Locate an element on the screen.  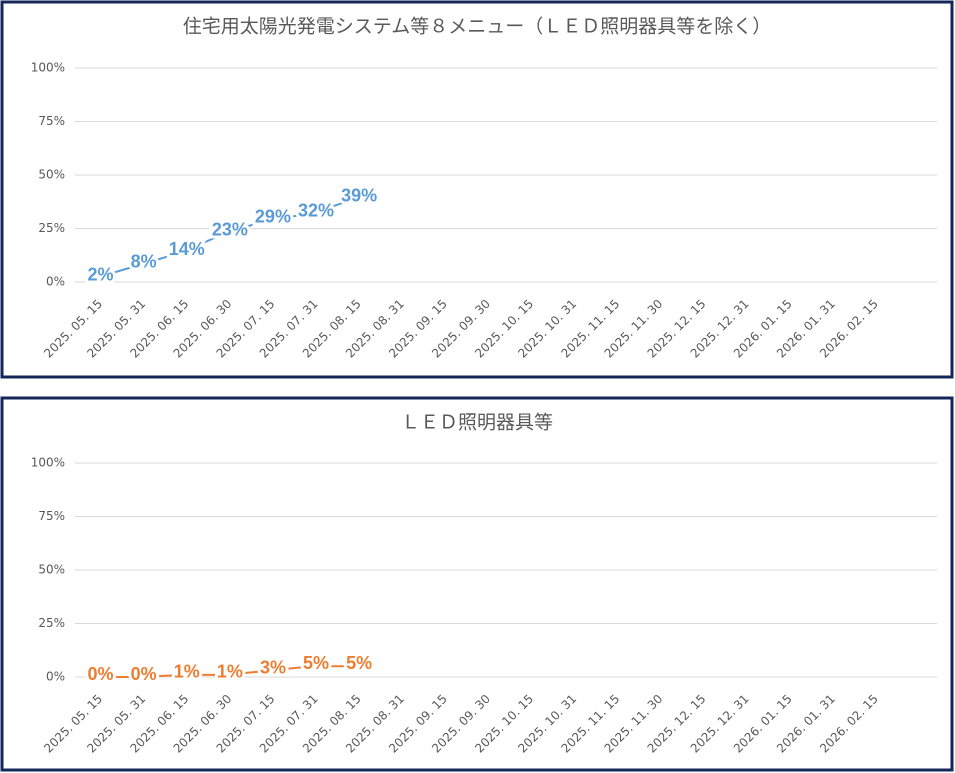
data-label: 32% is located at coordinates (316, 210).